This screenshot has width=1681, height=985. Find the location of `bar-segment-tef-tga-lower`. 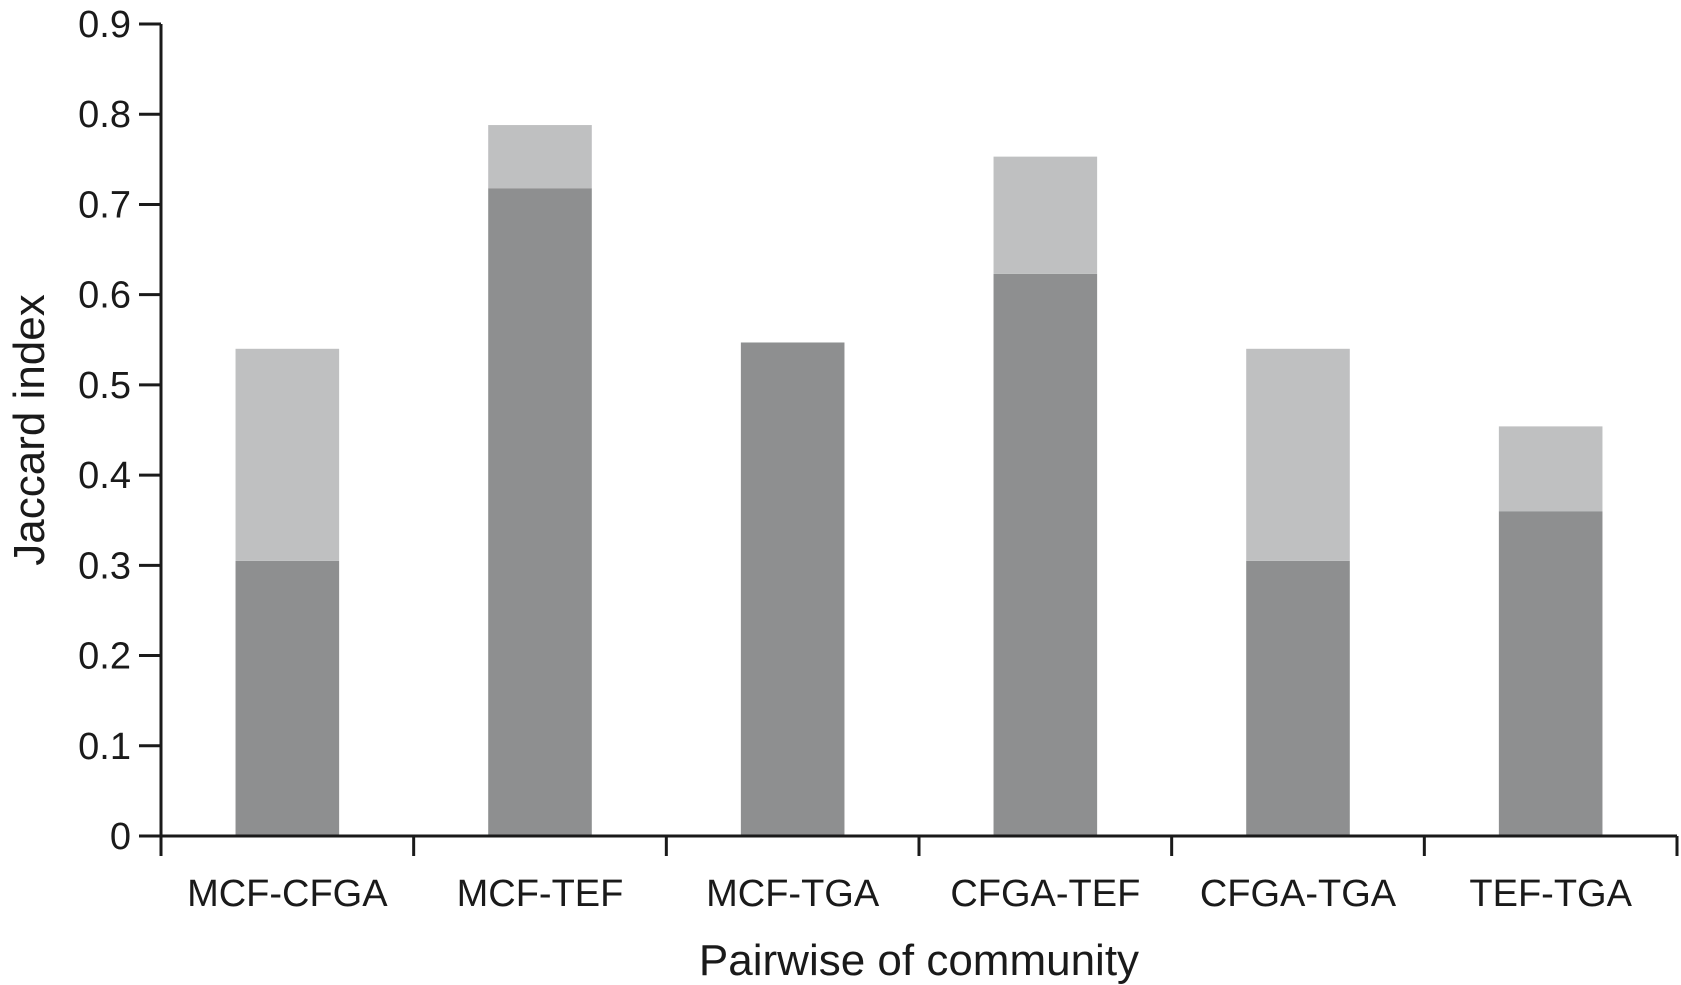

bar-segment-tef-tga-lower is located at coordinates (1550, 673).